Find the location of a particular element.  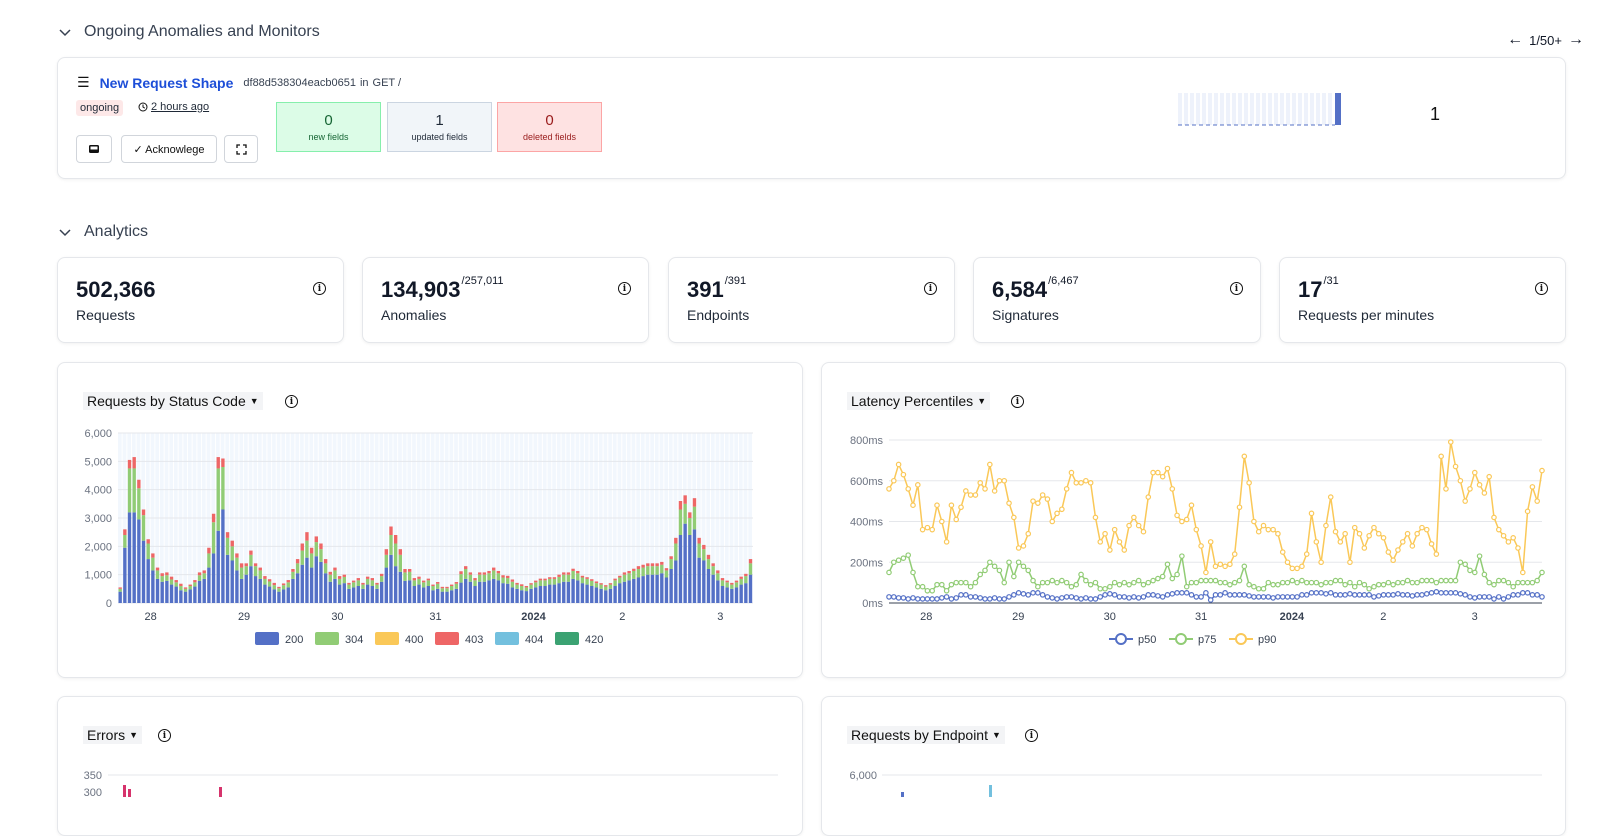

arrow-left-icon: ← is located at coordinates (1515, 39).